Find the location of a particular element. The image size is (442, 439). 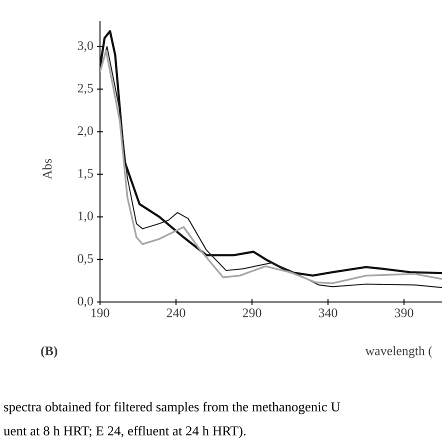

text: uent at 8 h HRT; E 24, effluent at 24 h HRT). is located at coordinates (125, 432).